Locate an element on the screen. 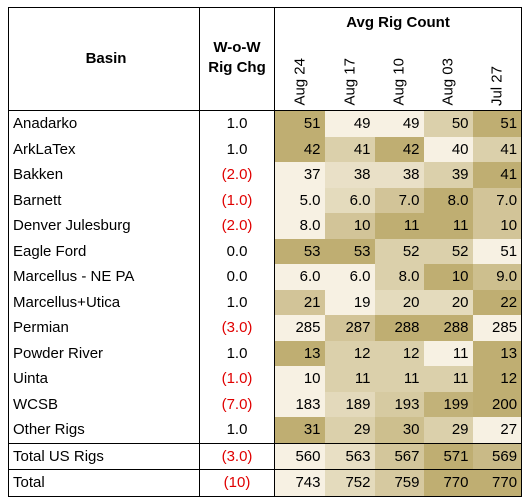  rig-count-cell: 53 is located at coordinates (349, 251).